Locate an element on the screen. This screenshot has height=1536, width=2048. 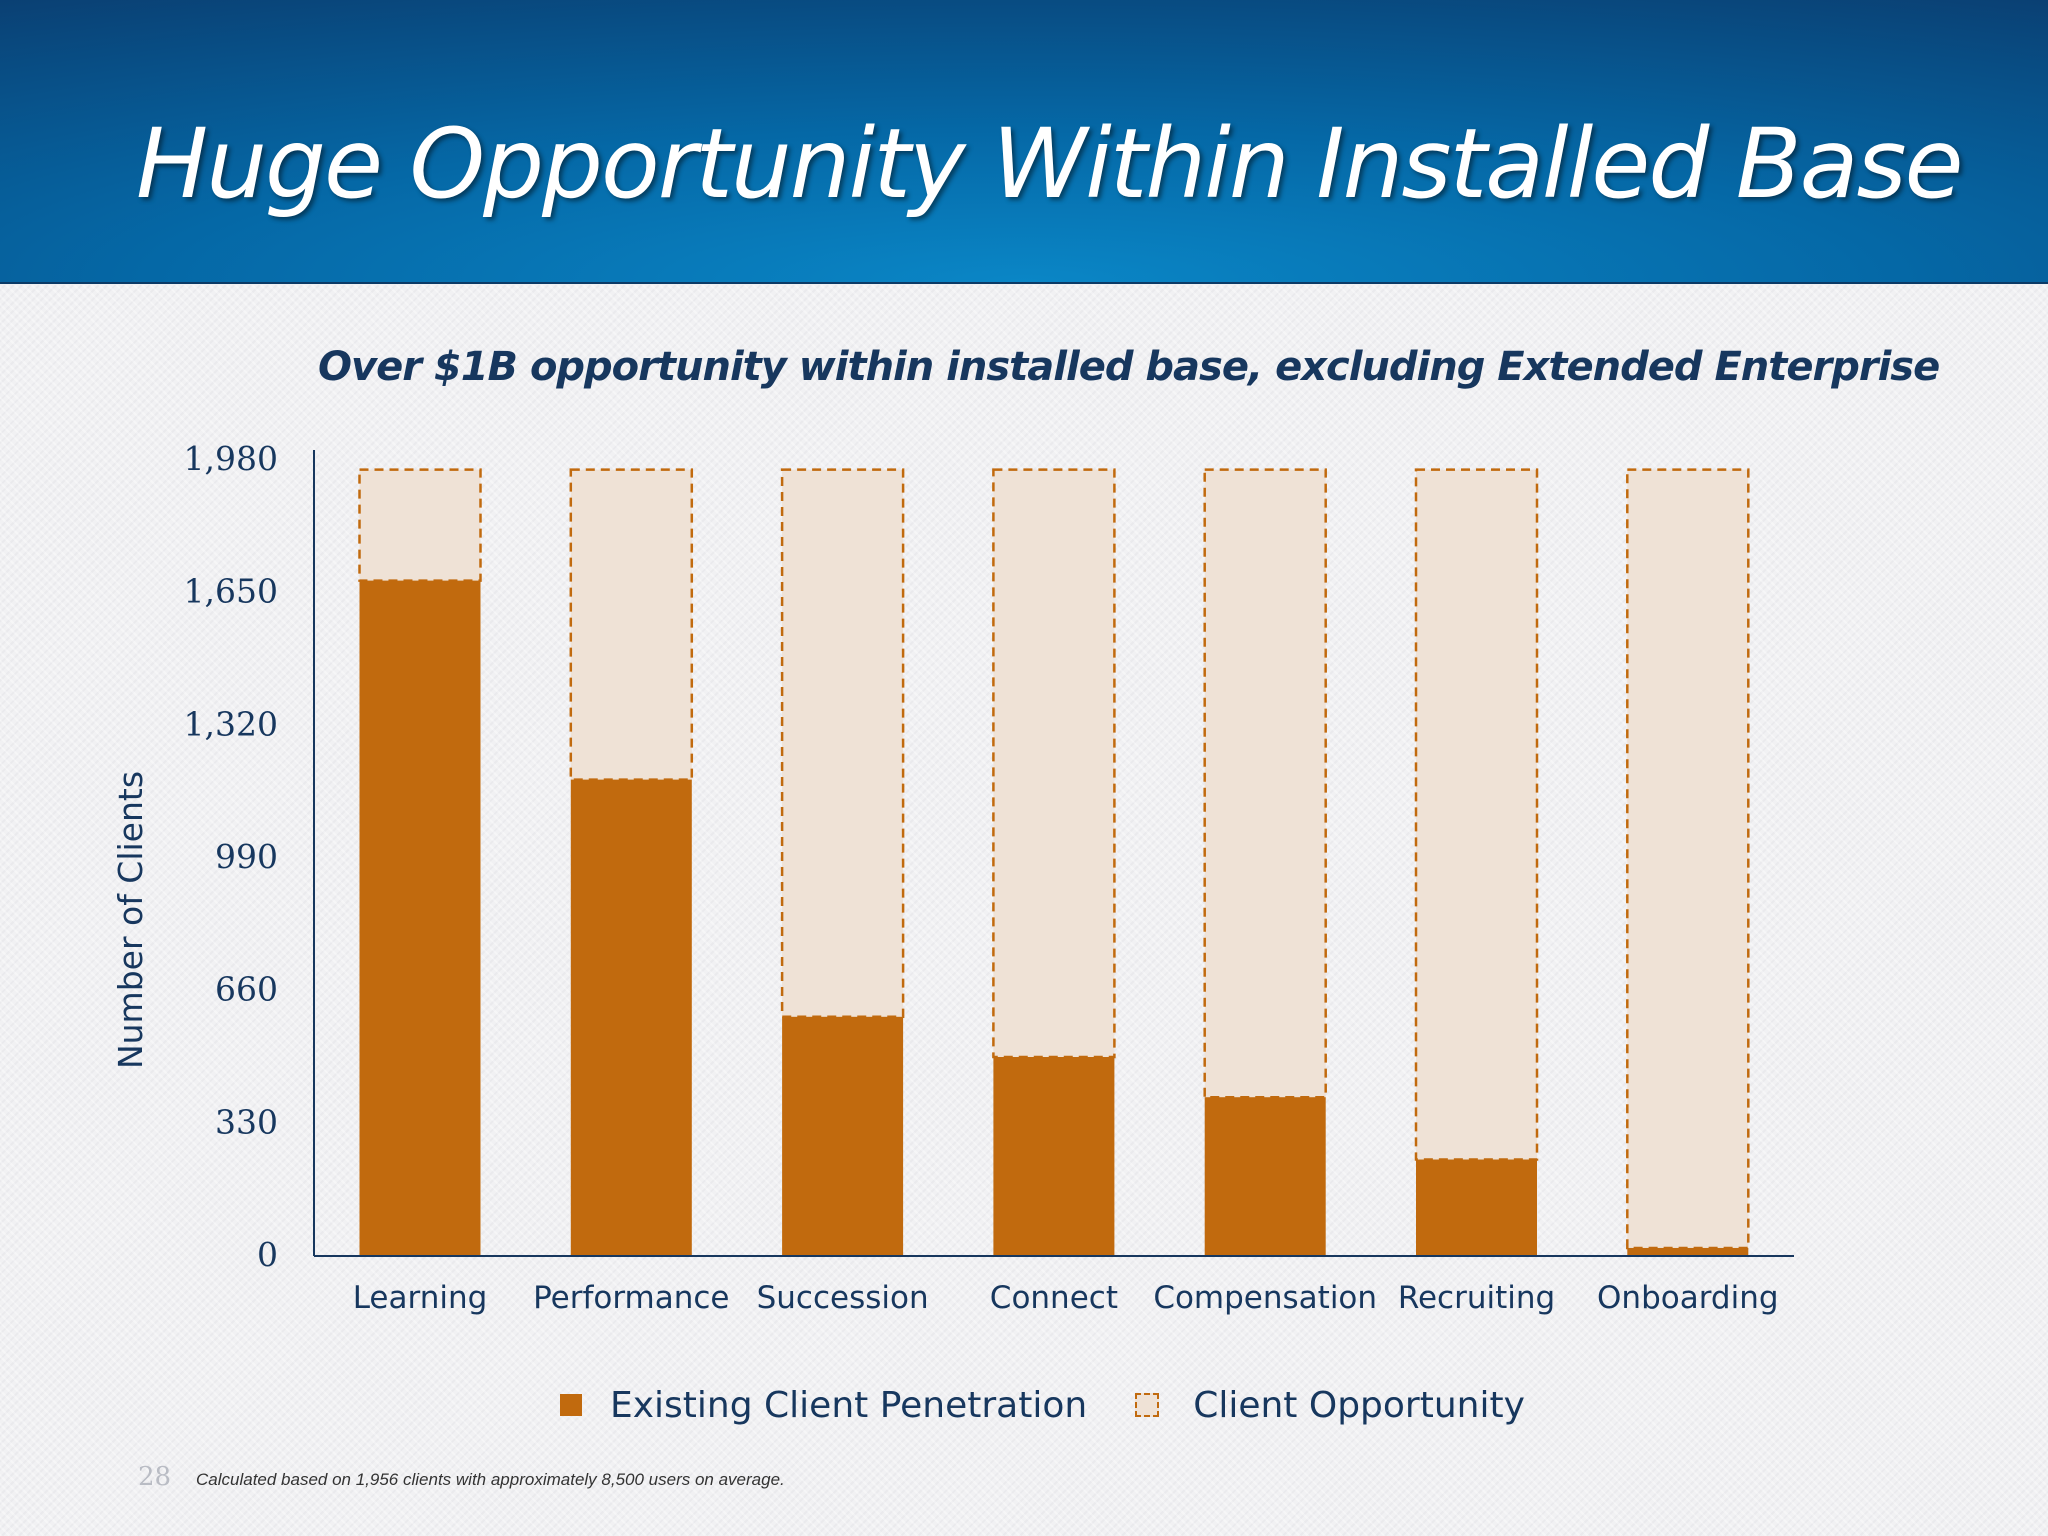
bar-opportunity-onboarding is located at coordinates (1688, 859).